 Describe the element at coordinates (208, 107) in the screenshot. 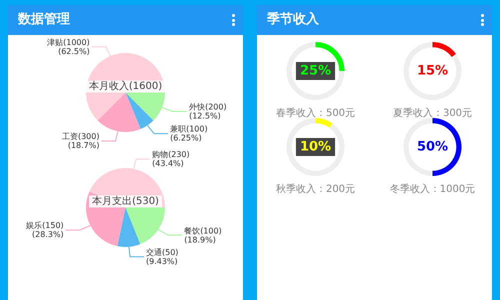

I see `slice-label: 外快(200)` at that location.